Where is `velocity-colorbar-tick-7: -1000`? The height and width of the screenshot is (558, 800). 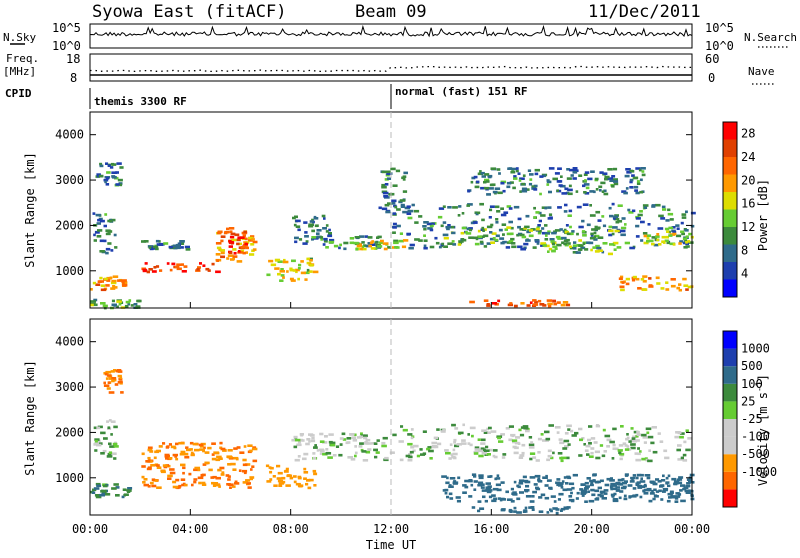 velocity-colorbar-tick-7: -1000 is located at coordinates (759, 472).